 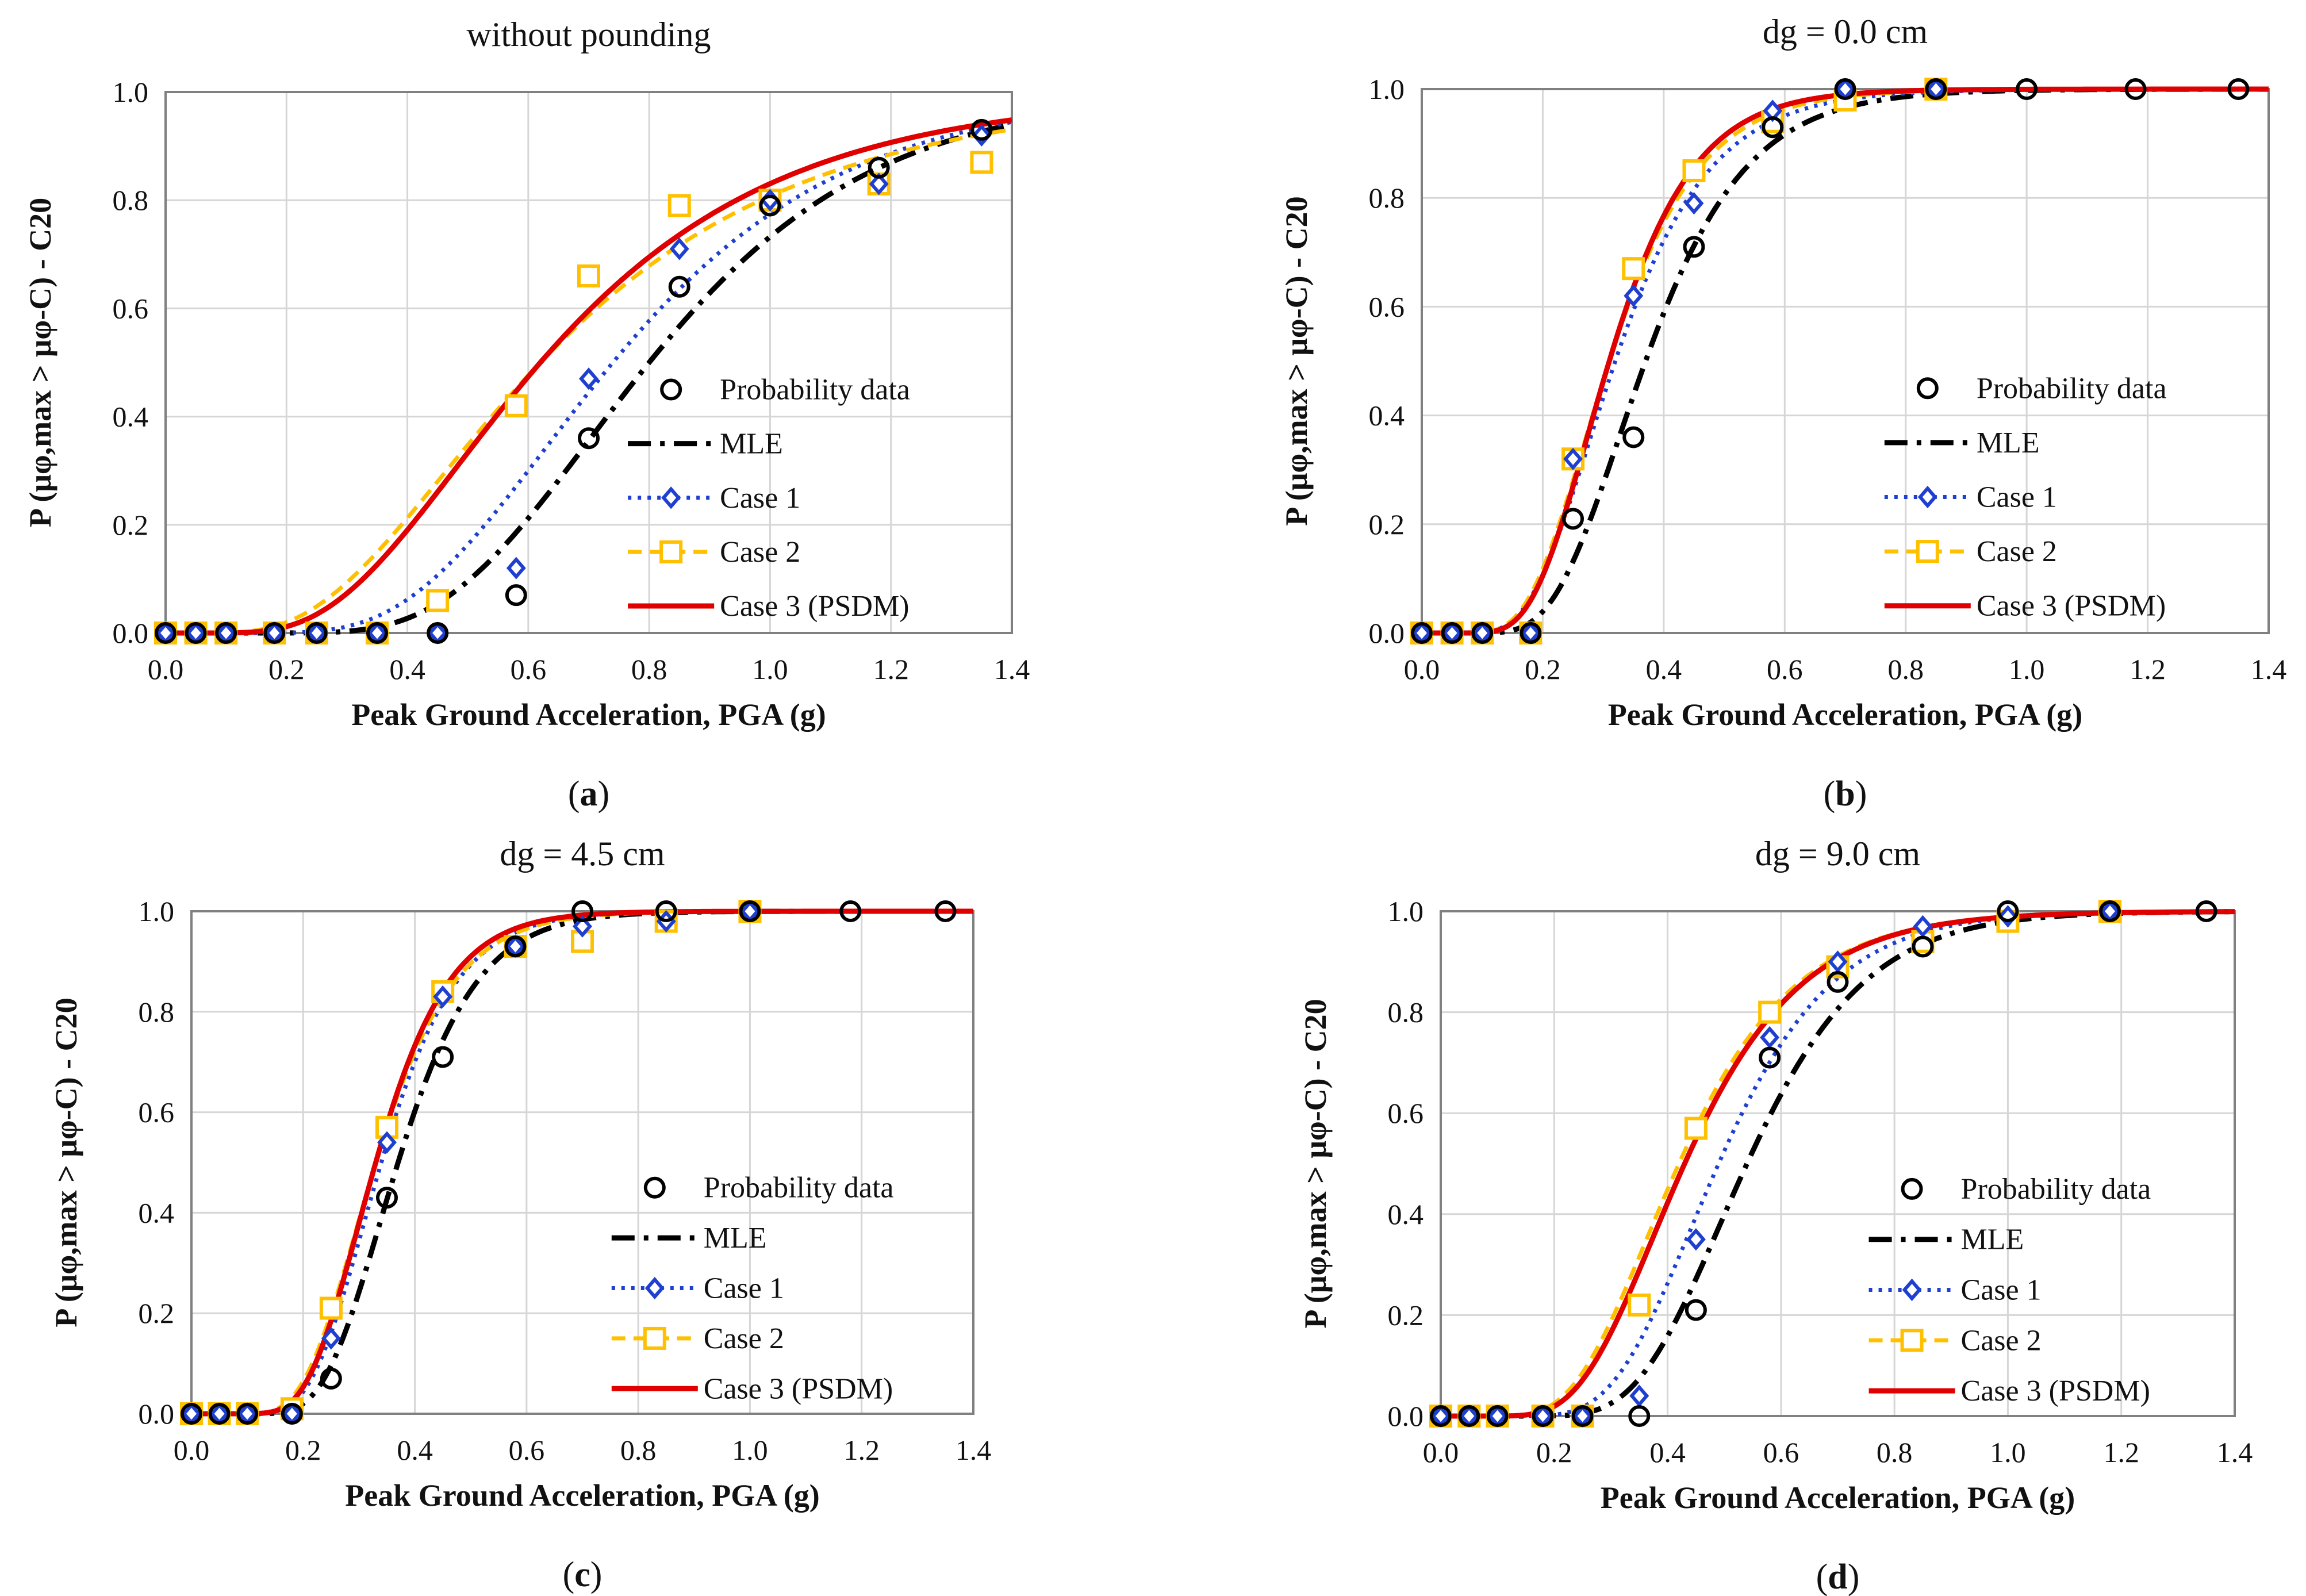 What do you see at coordinates (1838, 1576) in the screenshot?
I see `panel-caption: (d)` at bounding box center [1838, 1576].